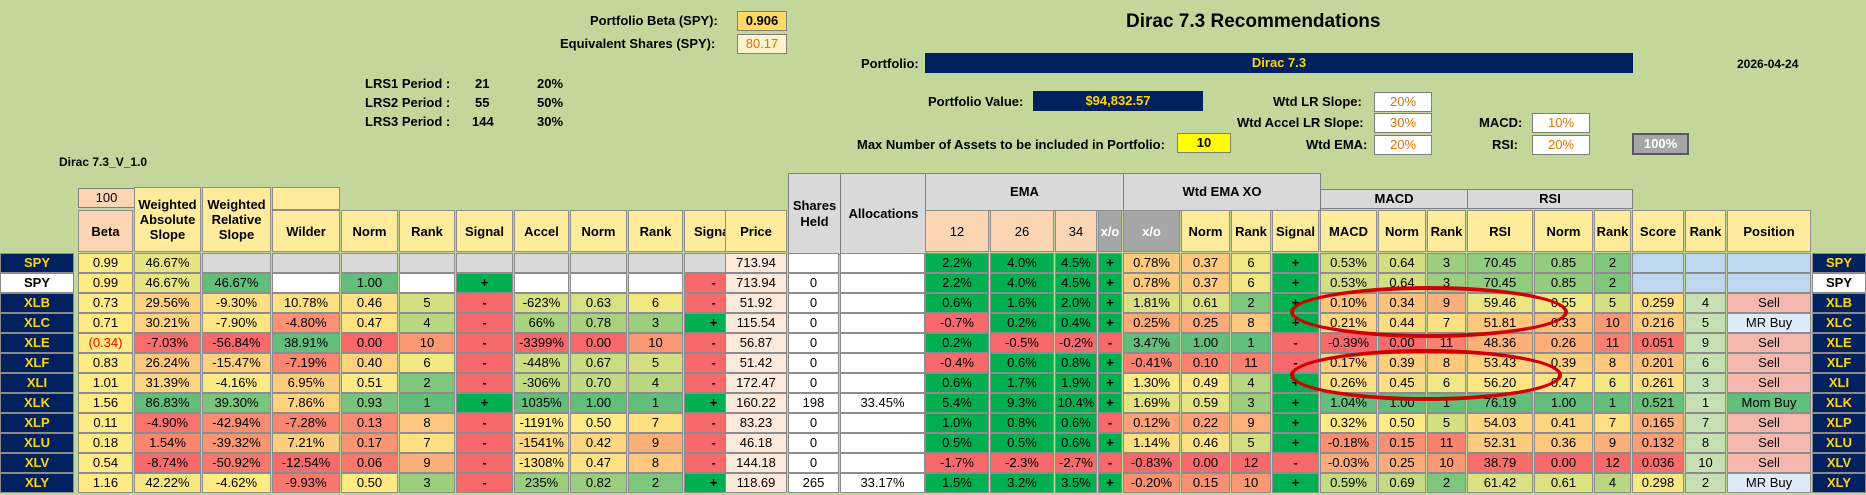  Describe the element at coordinates (541, 343) in the screenshot. I see `cell-acc: -3399%` at that location.